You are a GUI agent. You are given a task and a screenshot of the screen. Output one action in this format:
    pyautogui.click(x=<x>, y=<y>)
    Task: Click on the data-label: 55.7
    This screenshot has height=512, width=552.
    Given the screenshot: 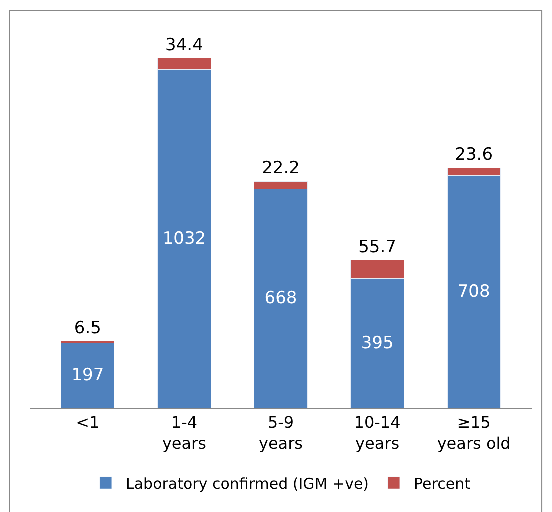 What is the action you would take?
    pyautogui.click(x=377, y=247)
    